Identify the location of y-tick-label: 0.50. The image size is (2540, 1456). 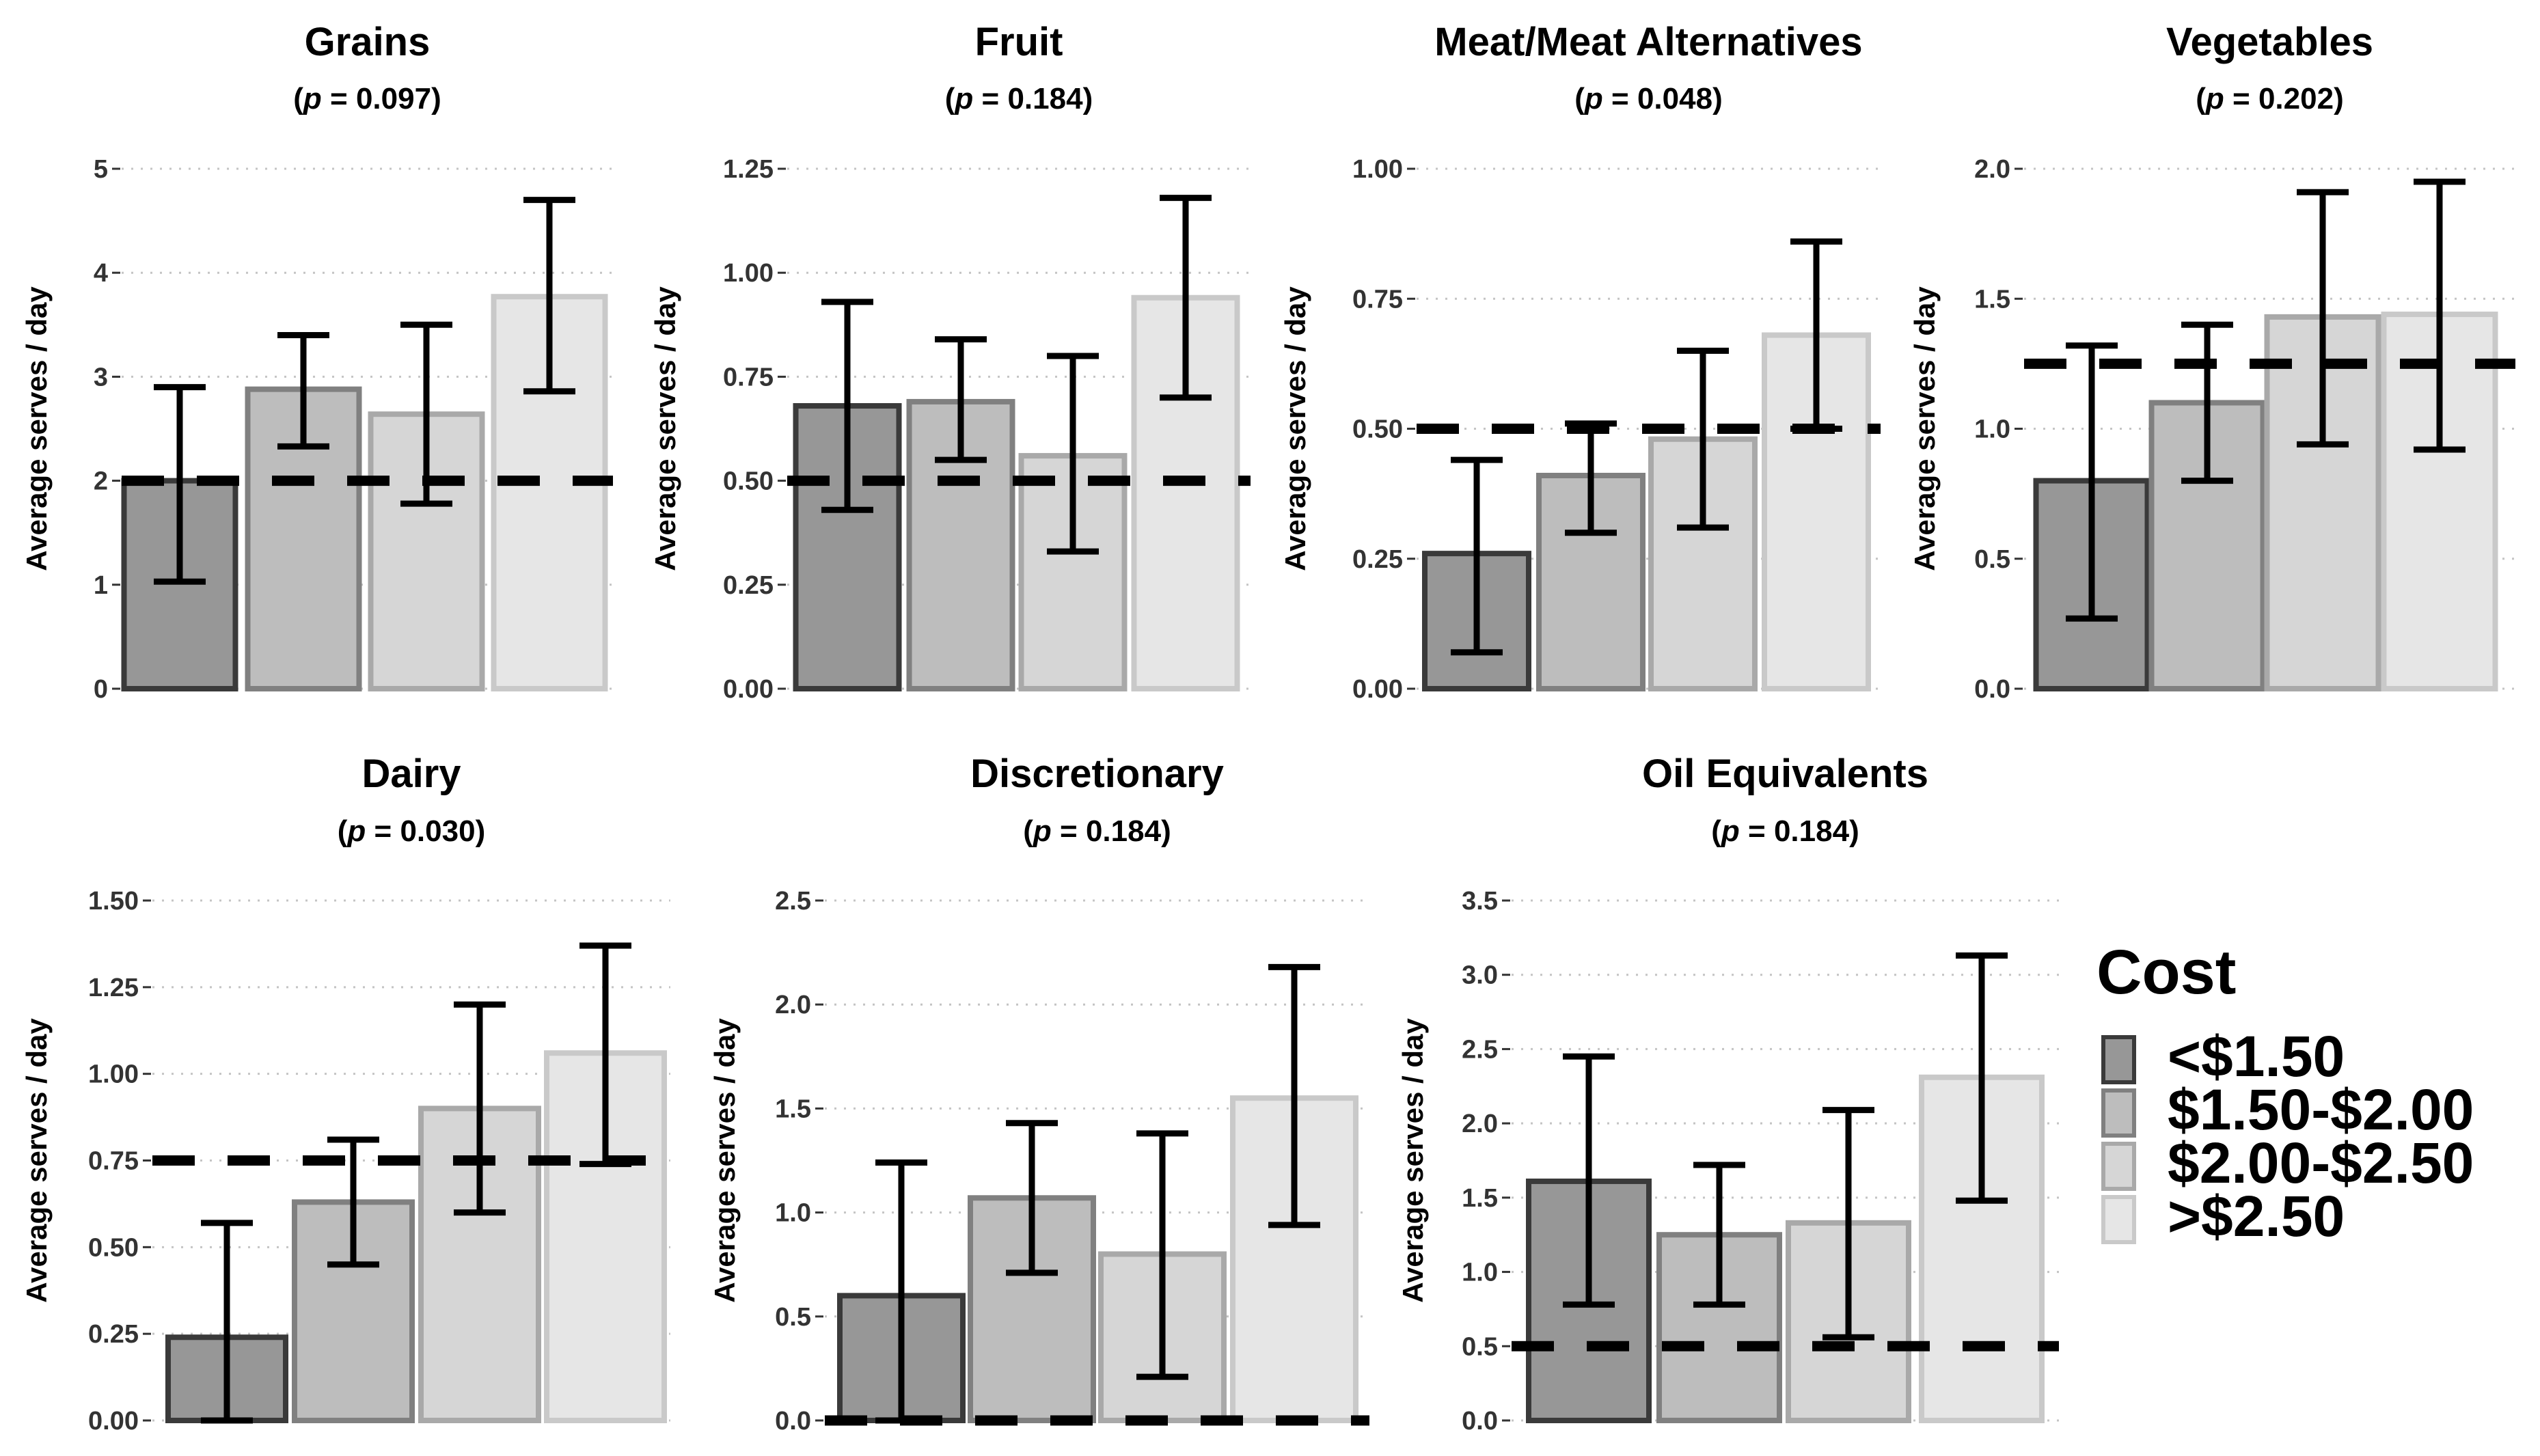
(113, 1247).